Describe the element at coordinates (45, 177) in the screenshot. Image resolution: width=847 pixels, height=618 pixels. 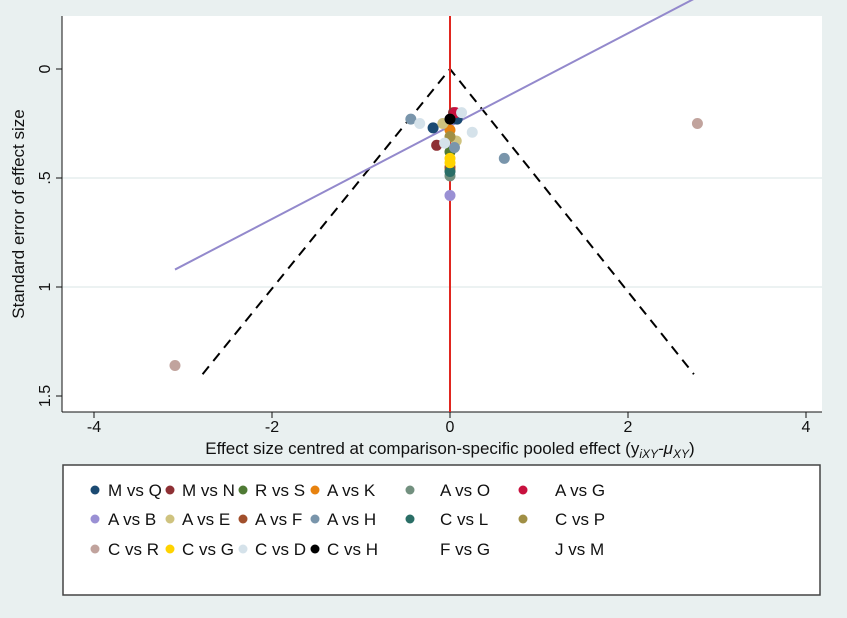
I see `y-tick-label: .5` at that location.